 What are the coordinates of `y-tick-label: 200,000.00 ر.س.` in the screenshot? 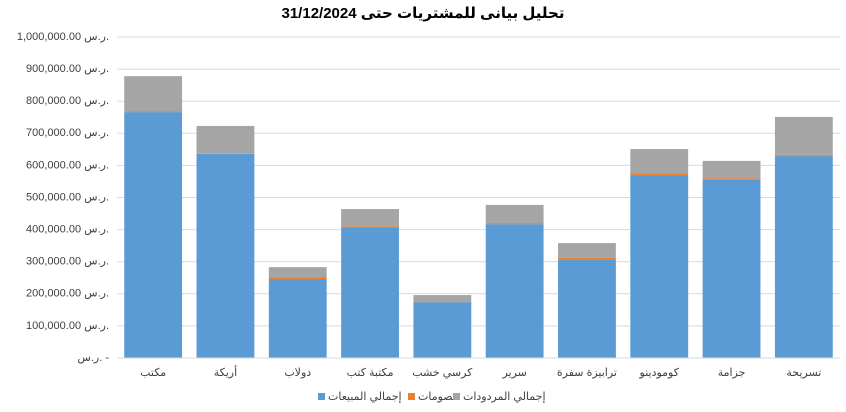 It's located at (67, 294).